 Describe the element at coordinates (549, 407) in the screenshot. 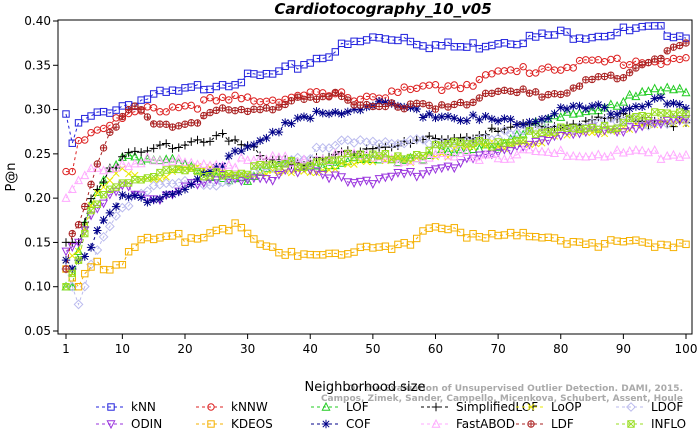

I see `legend-item-loop: LoOP` at that location.